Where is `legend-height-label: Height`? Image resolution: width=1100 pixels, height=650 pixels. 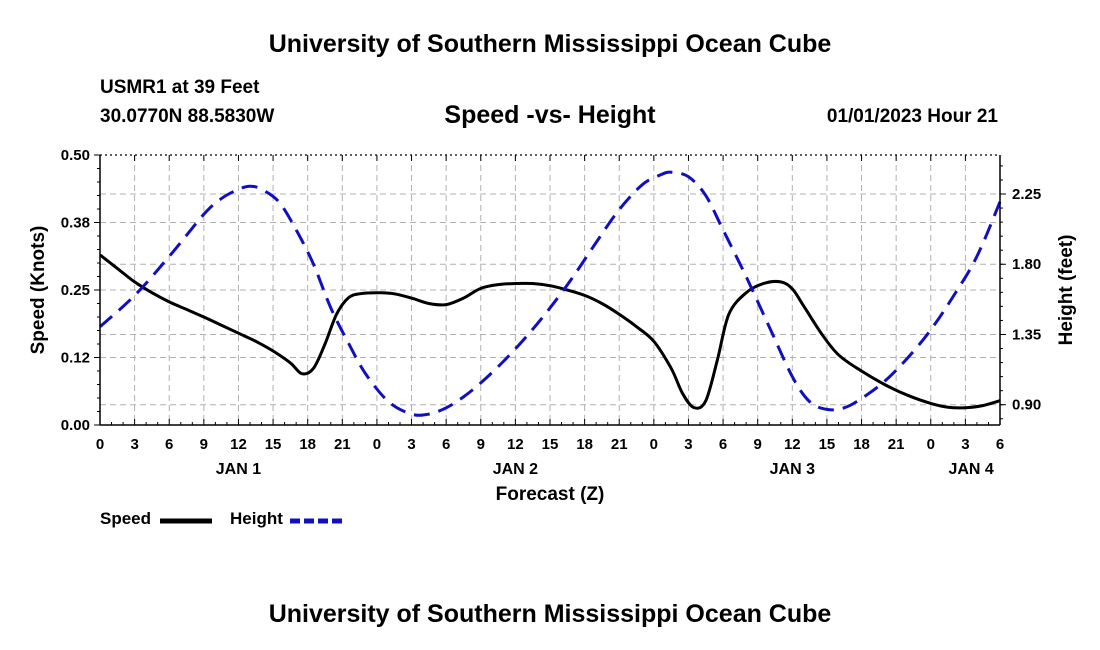
legend-height-label: Height is located at coordinates (256, 518).